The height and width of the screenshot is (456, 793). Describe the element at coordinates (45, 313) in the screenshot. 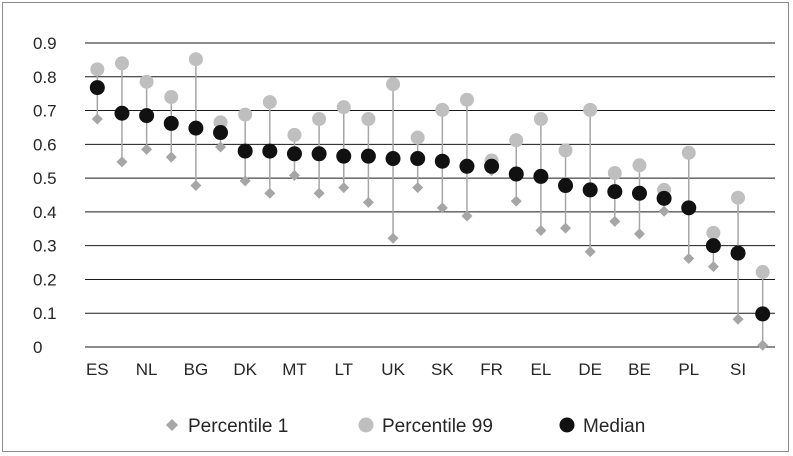

I see `y-tick-label: 0.1` at that location.